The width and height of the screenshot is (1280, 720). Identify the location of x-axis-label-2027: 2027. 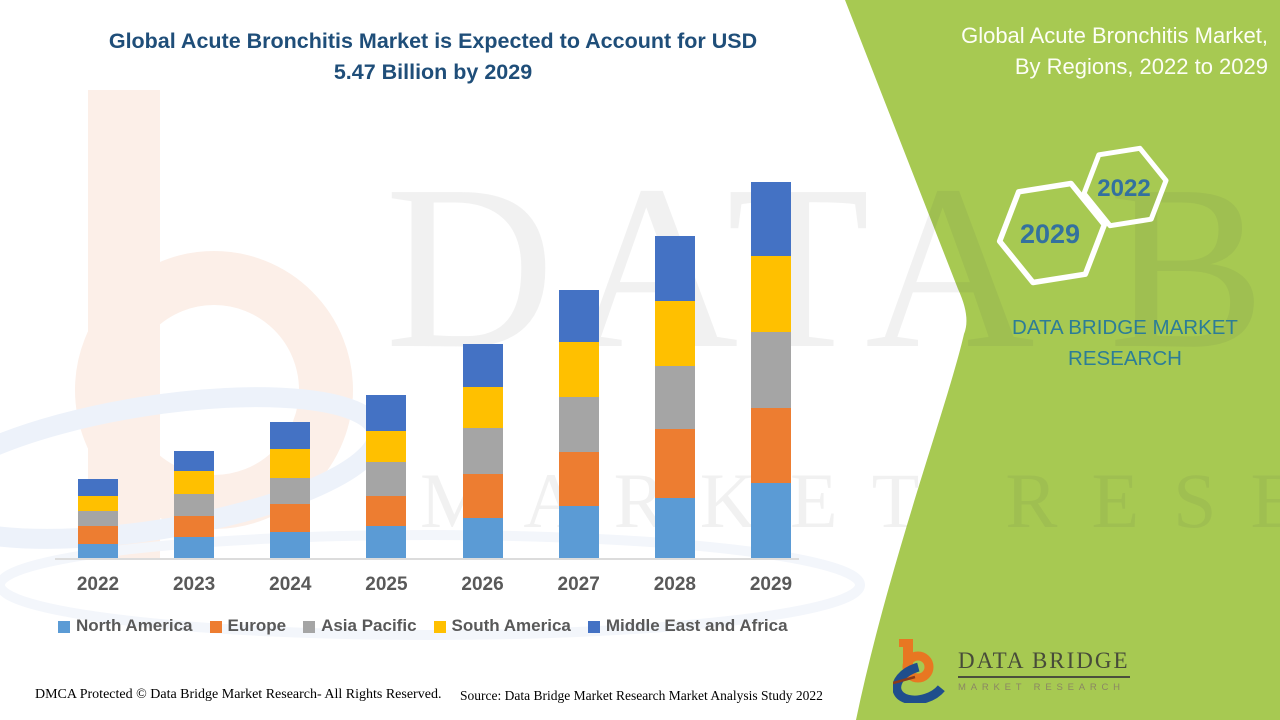
(578, 584).